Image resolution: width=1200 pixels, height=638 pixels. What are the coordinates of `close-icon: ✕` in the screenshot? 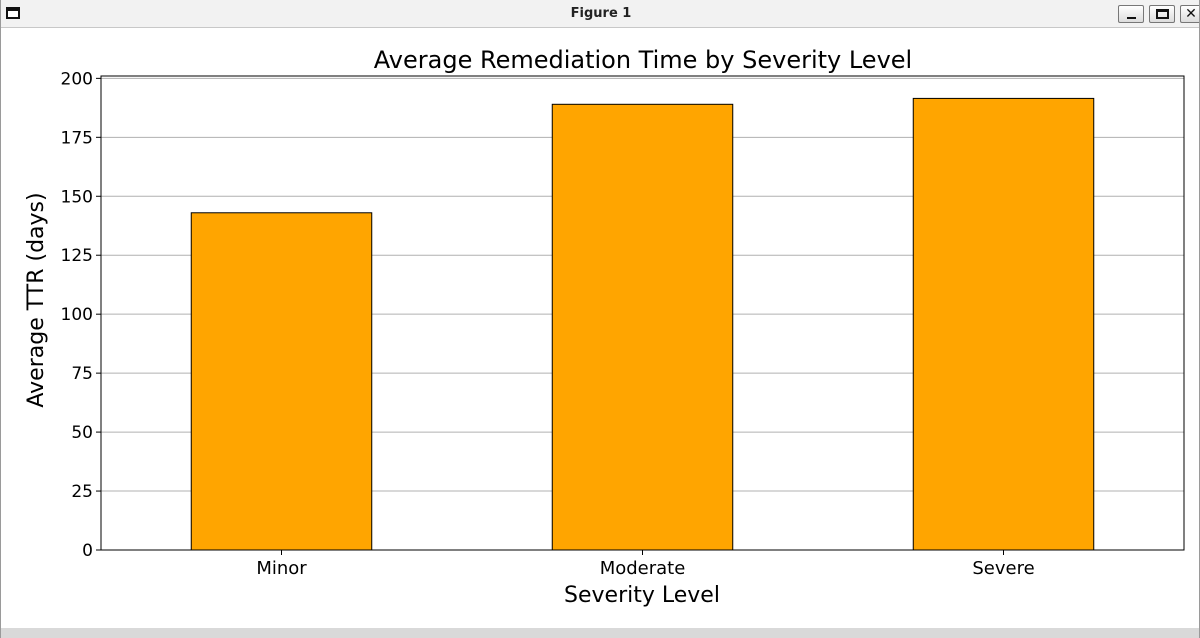 It's located at (1191, 14).